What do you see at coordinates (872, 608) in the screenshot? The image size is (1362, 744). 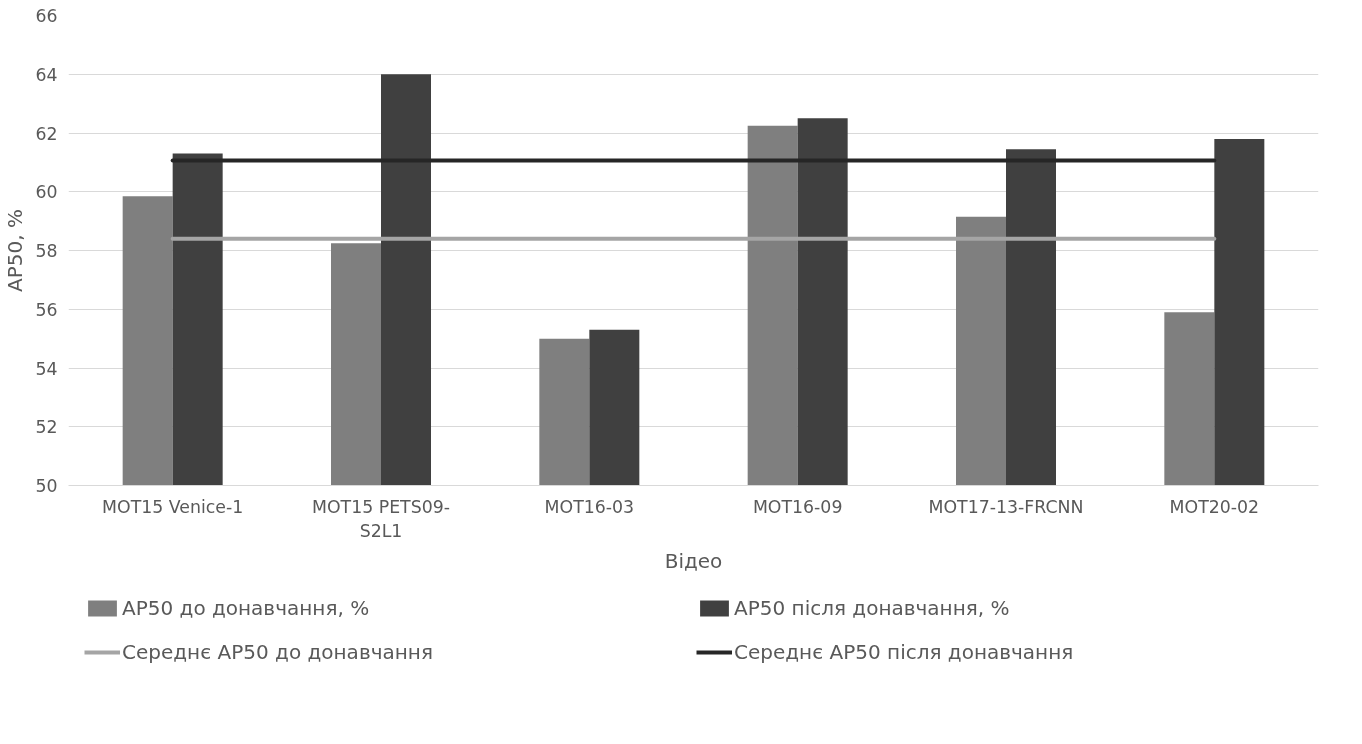 I see `legend-label: AP50 після донавчання, %` at bounding box center [872, 608].